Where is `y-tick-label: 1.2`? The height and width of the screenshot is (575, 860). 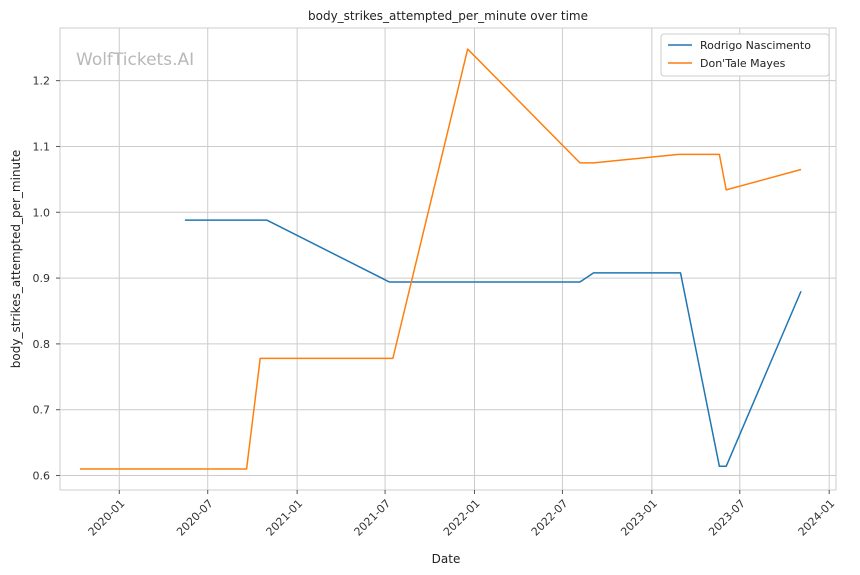 y-tick-label: 1.2 is located at coordinates (42, 81).